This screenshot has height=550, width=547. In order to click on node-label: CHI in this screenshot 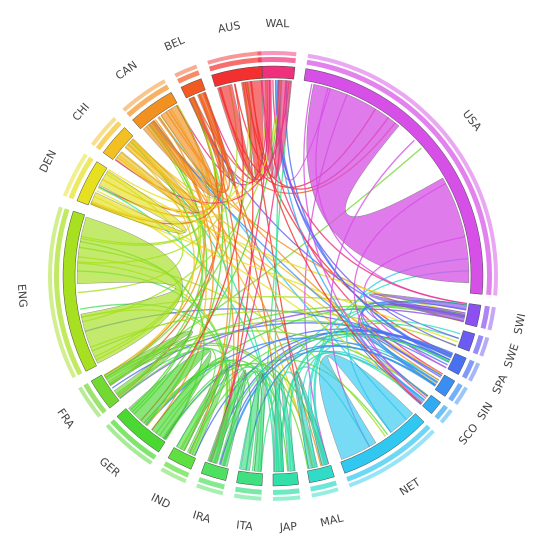, I will do `click(81, 111)`.